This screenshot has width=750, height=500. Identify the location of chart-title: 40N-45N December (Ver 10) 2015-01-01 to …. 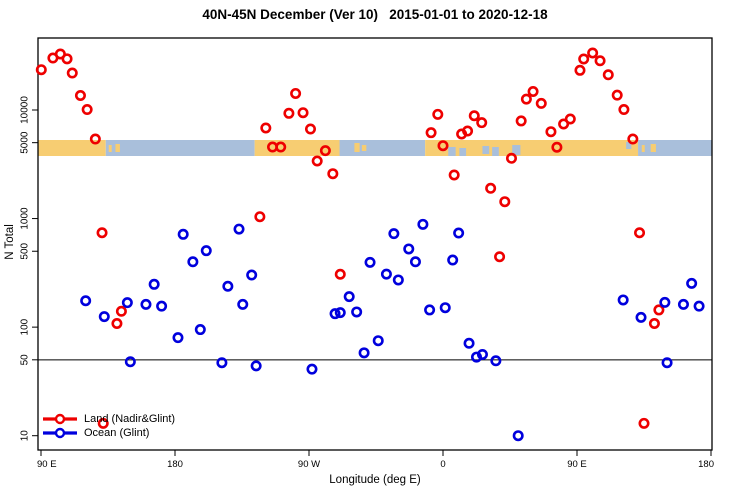
(375, 14).